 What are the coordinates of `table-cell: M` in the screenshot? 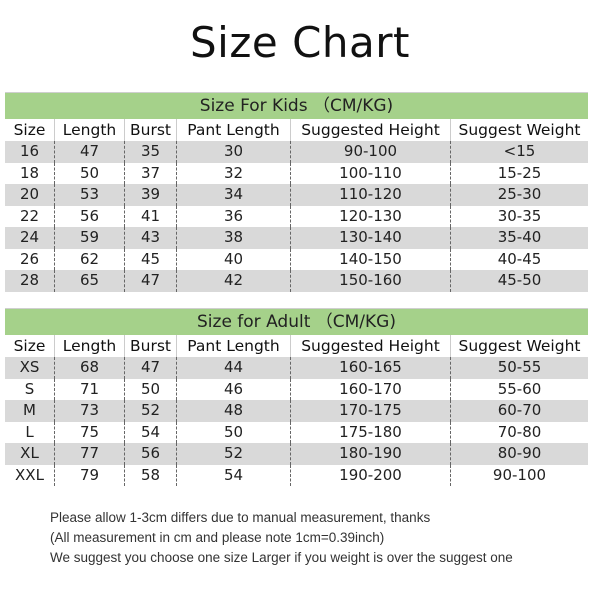 It's located at (29, 410).